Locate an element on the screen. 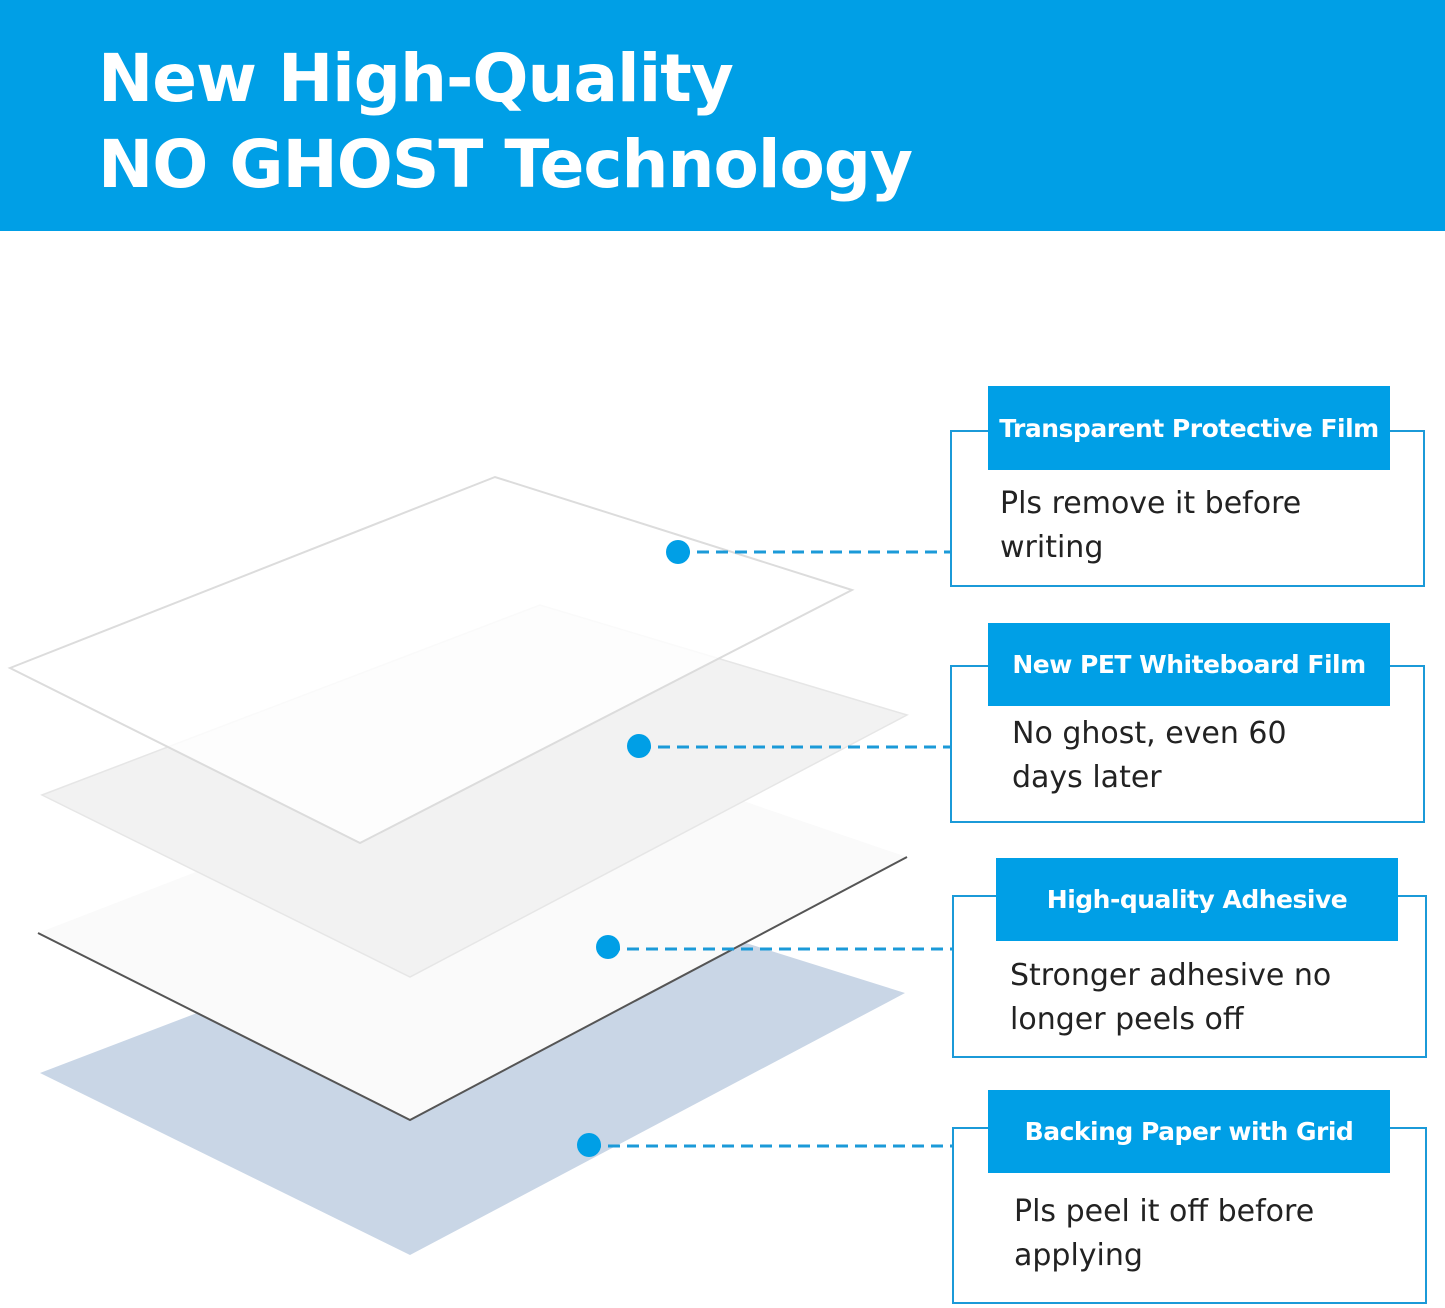 This screenshot has width=1445, height=1308. callout-title-1: Transparent Protective Film is located at coordinates (1189, 428).